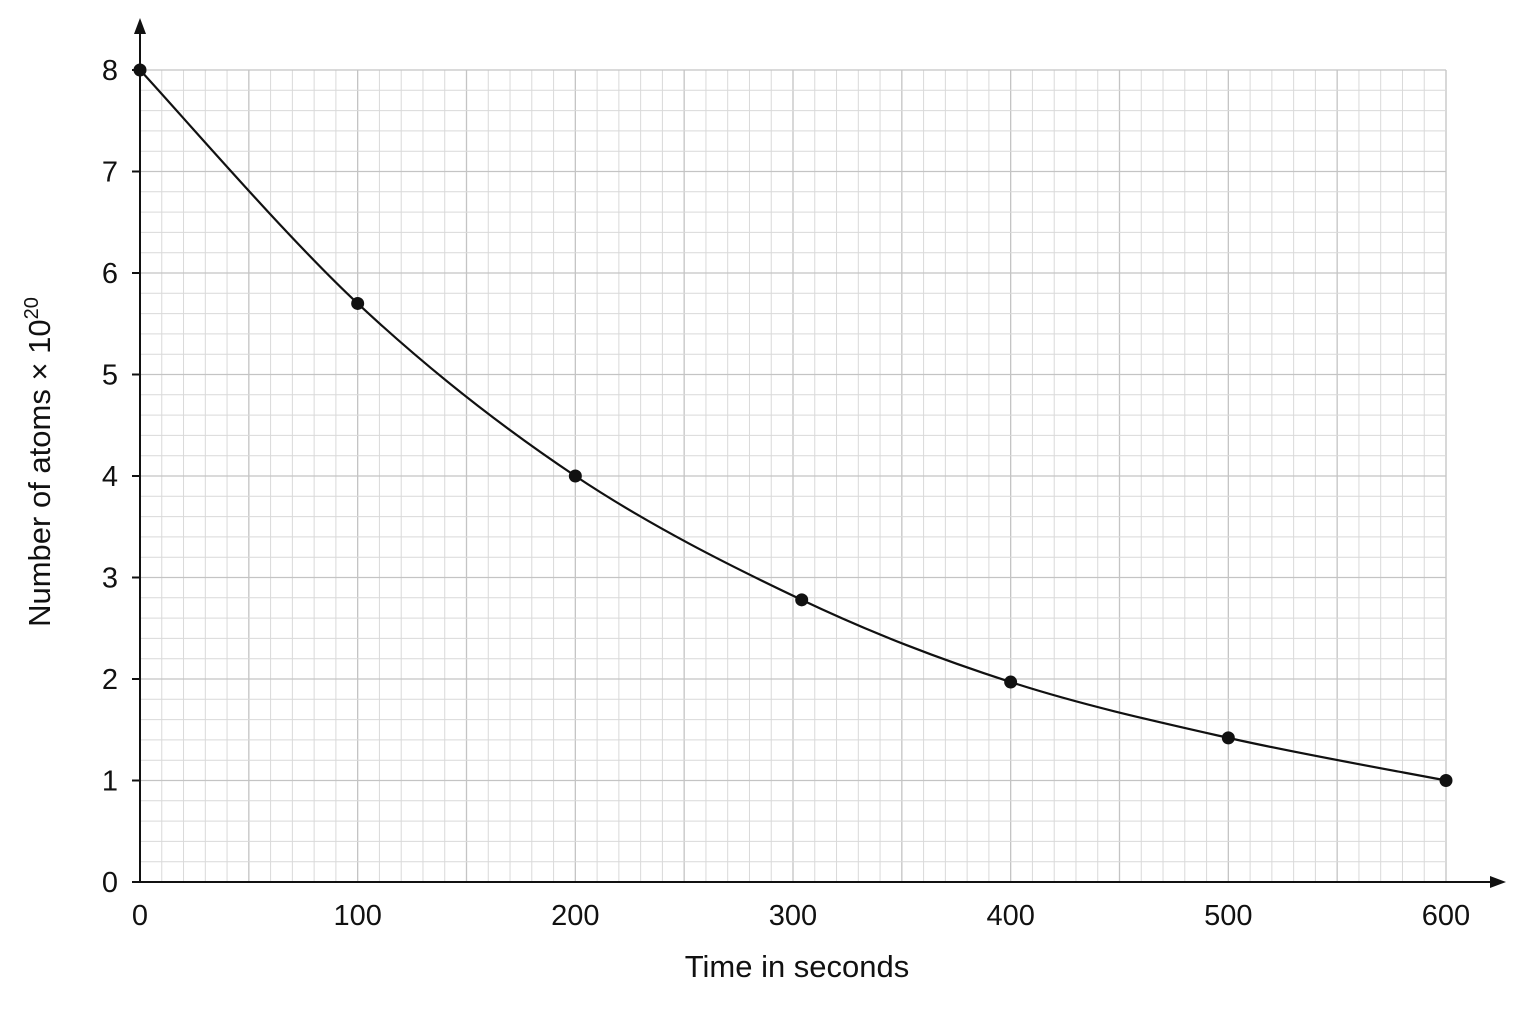 Image resolution: width=1536 pixels, height=1024 pixels. What do you see at coordinates (1010, 916) in the screenshot?
I see `x-tick-label: 400` at bounding box center [1010, 916].